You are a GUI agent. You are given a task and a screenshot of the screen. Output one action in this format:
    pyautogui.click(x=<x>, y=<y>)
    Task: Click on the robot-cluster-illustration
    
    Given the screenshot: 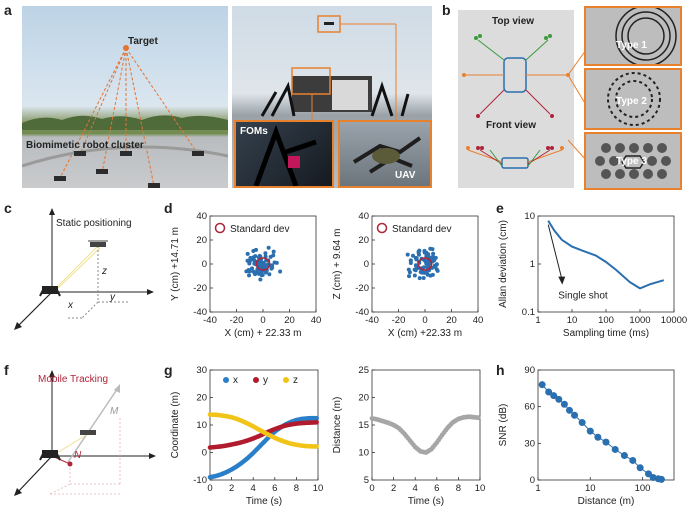 What is the action you would take?
    pyautogui.click(x=125, y=116)
    